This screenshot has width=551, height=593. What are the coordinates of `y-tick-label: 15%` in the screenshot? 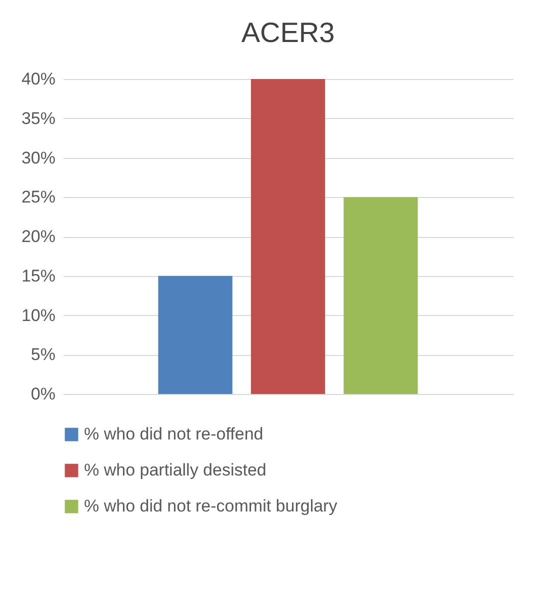 It's located at (38, 276).